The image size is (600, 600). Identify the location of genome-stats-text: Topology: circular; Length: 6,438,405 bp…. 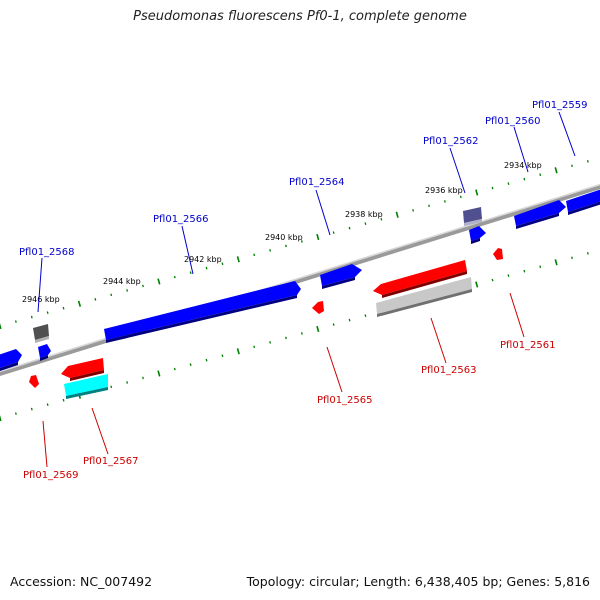
(418, 581).